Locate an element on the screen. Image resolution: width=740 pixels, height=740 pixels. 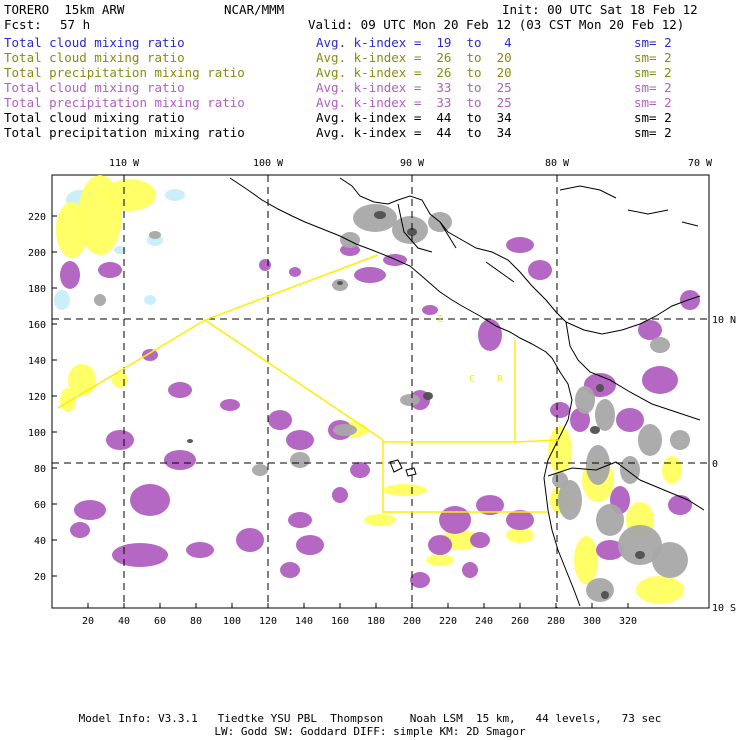
x-tick-label: 320 is located at coordinates (628, 621).